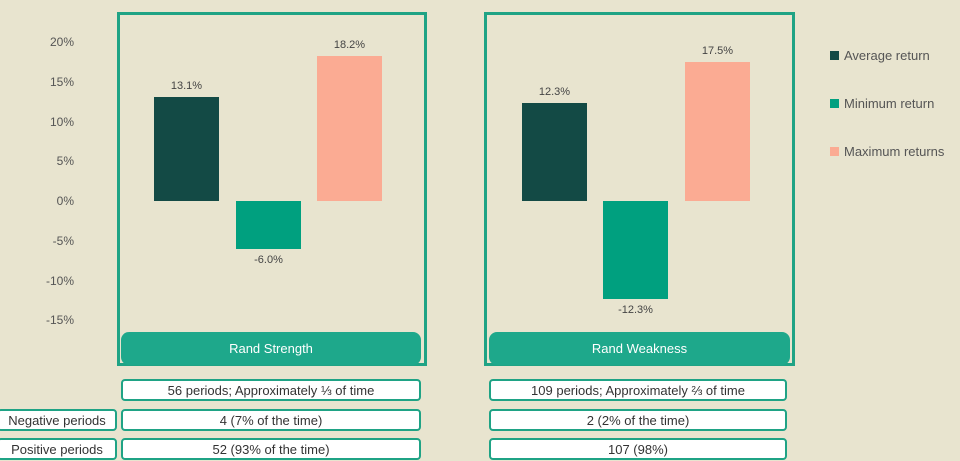 The height and width of the screenshot is (461, 960). What do you see at coordinates (889, 103) in the screenshot?
I see `legend-label: Minimum return` at bounding box center [889, 103].